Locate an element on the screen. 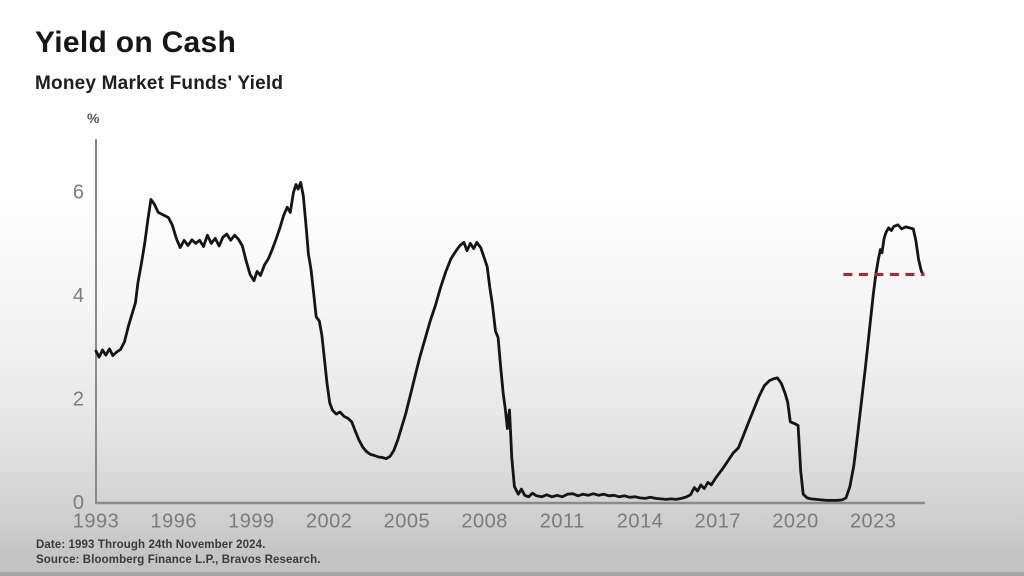 This screenshot has width=1024, height=576. x-tick-label: 2002 is located at coordinates (329, 522).